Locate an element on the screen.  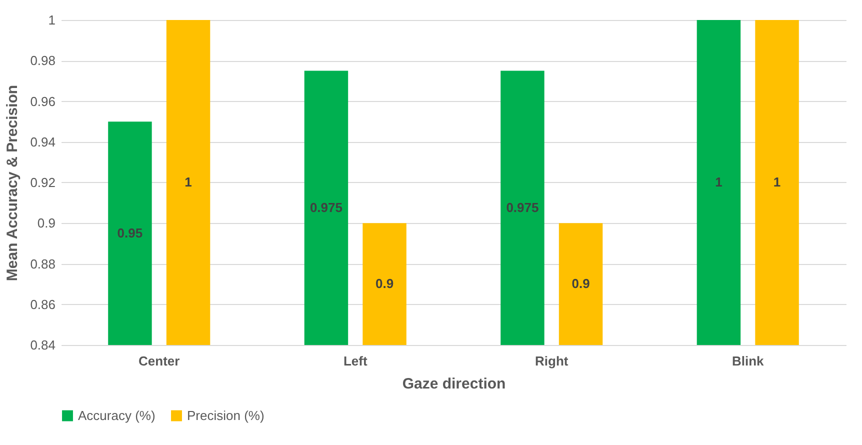
y-tick-label: 0.96 is located at coordinates (43, 101).